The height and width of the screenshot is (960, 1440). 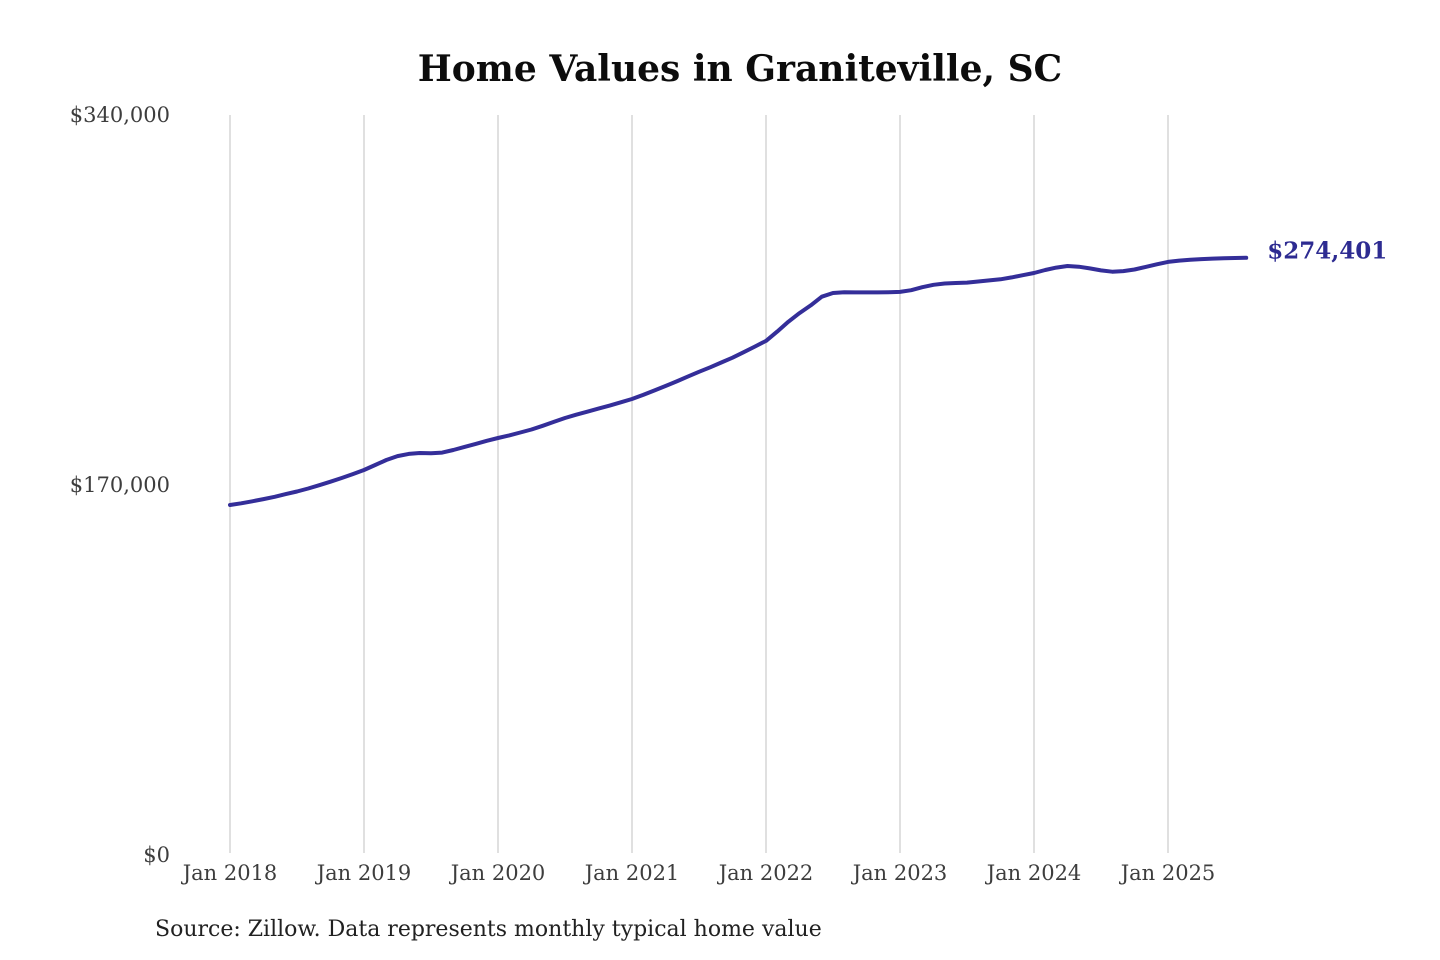 What do you see at coordinates (765, 873) in the screenshot?
I see `x-tick-label: Jan 2022` at bounding box center [765, 873].